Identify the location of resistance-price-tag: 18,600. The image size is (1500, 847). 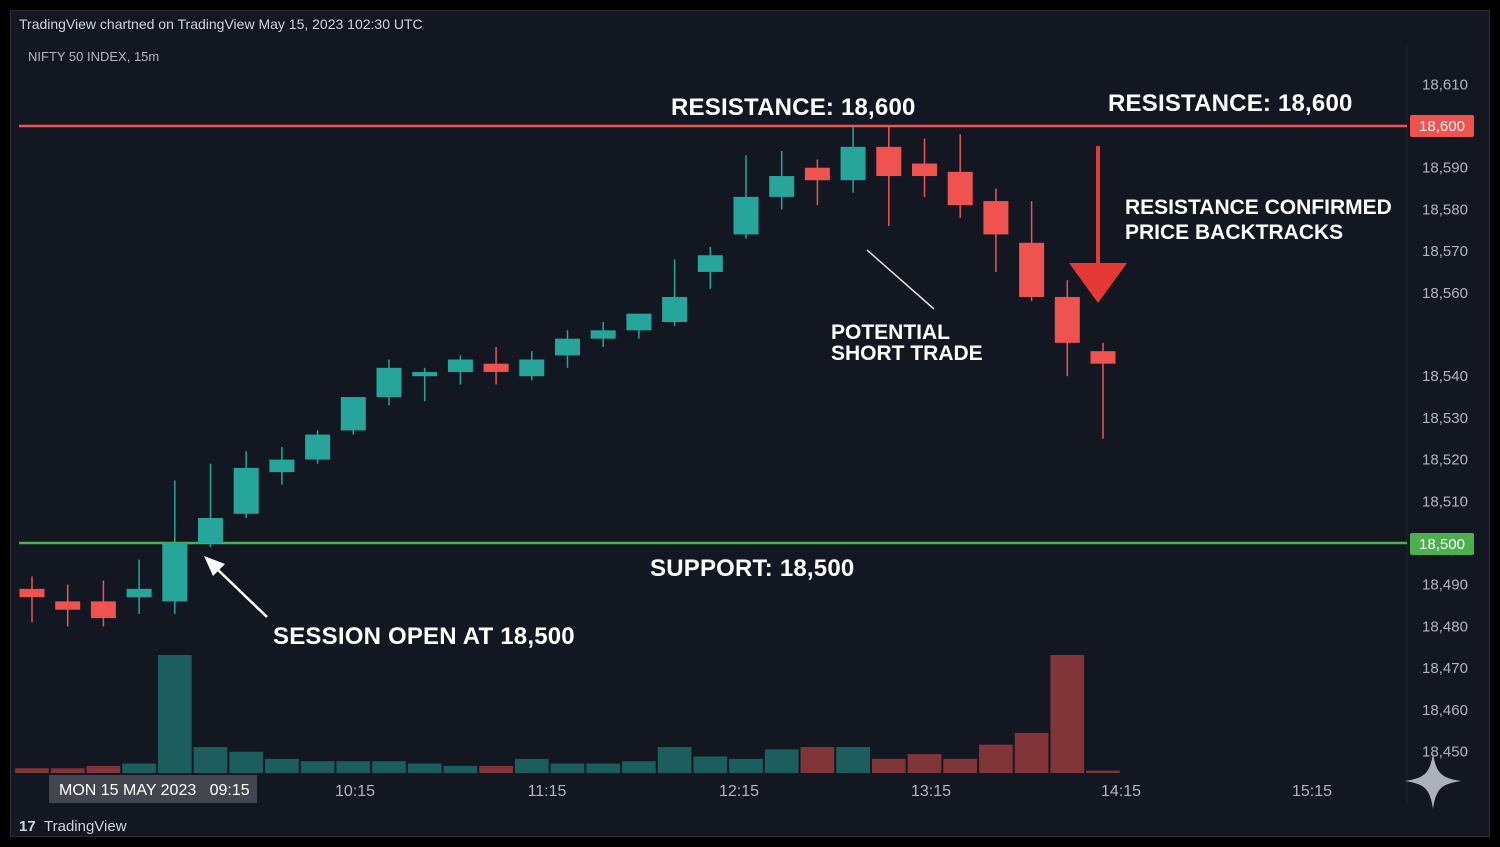
(1442, 126).